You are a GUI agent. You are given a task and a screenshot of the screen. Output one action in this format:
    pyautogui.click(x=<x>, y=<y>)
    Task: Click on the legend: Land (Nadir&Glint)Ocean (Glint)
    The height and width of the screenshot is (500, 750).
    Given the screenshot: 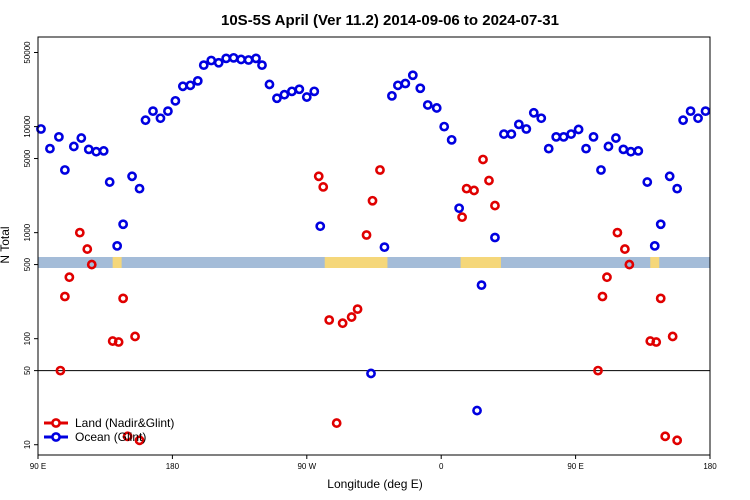 What is the action you would take?
    pyautogui.click(x=109, y=430)
    